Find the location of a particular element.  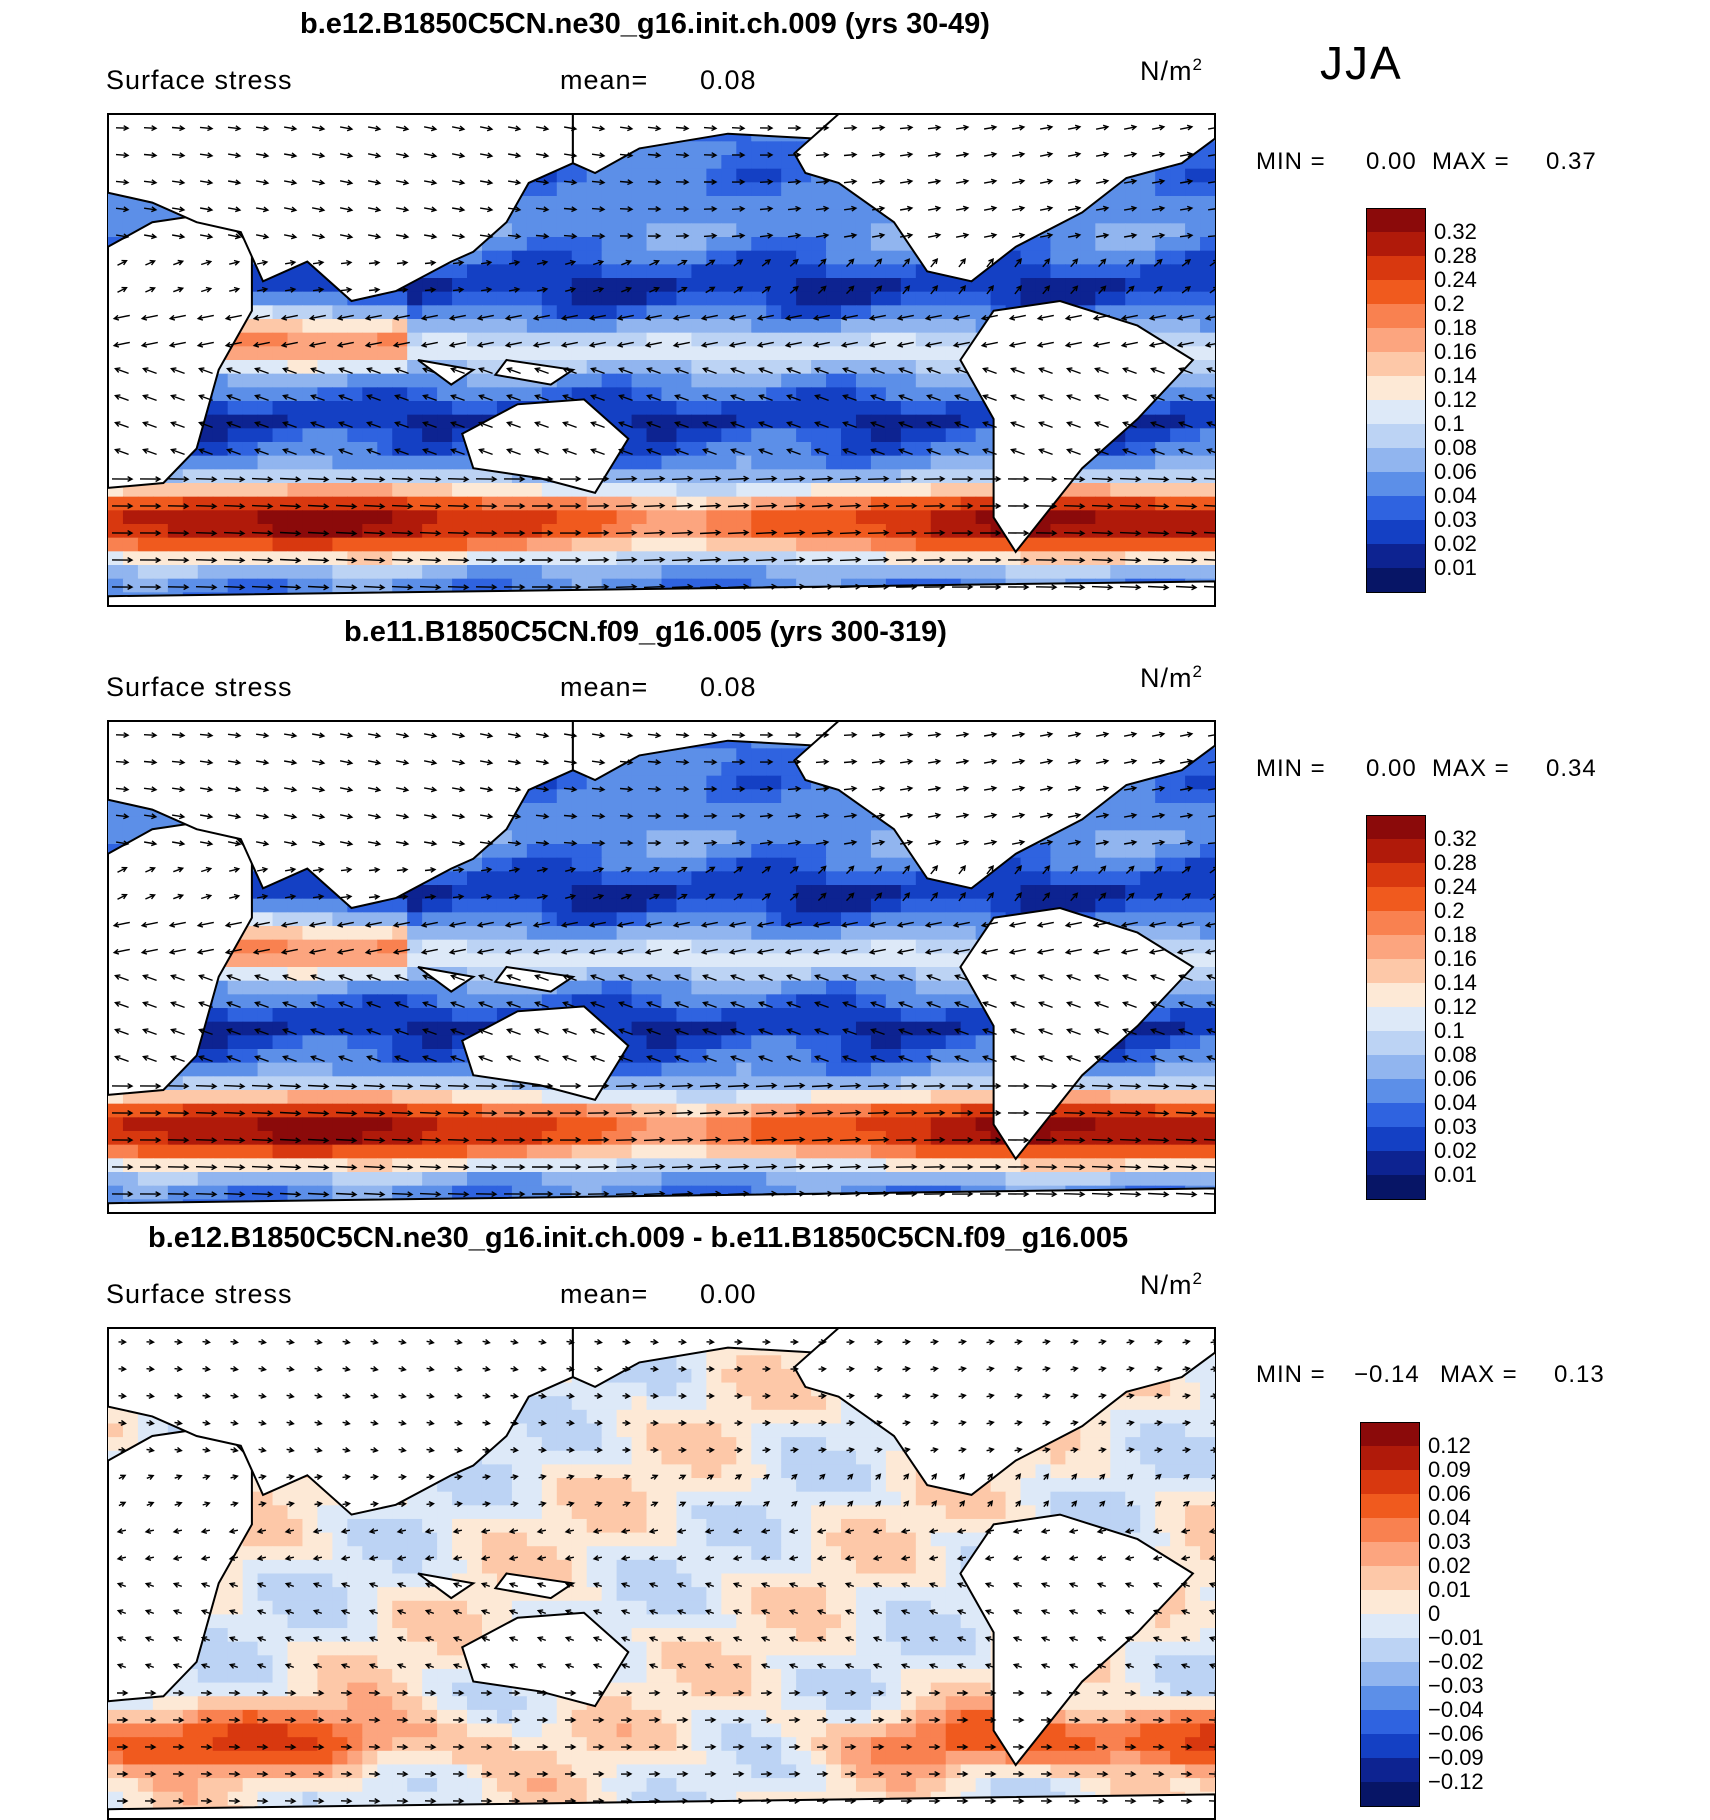

colorbar-tick-label: 0.2 is located at coordinates (1449, 304).